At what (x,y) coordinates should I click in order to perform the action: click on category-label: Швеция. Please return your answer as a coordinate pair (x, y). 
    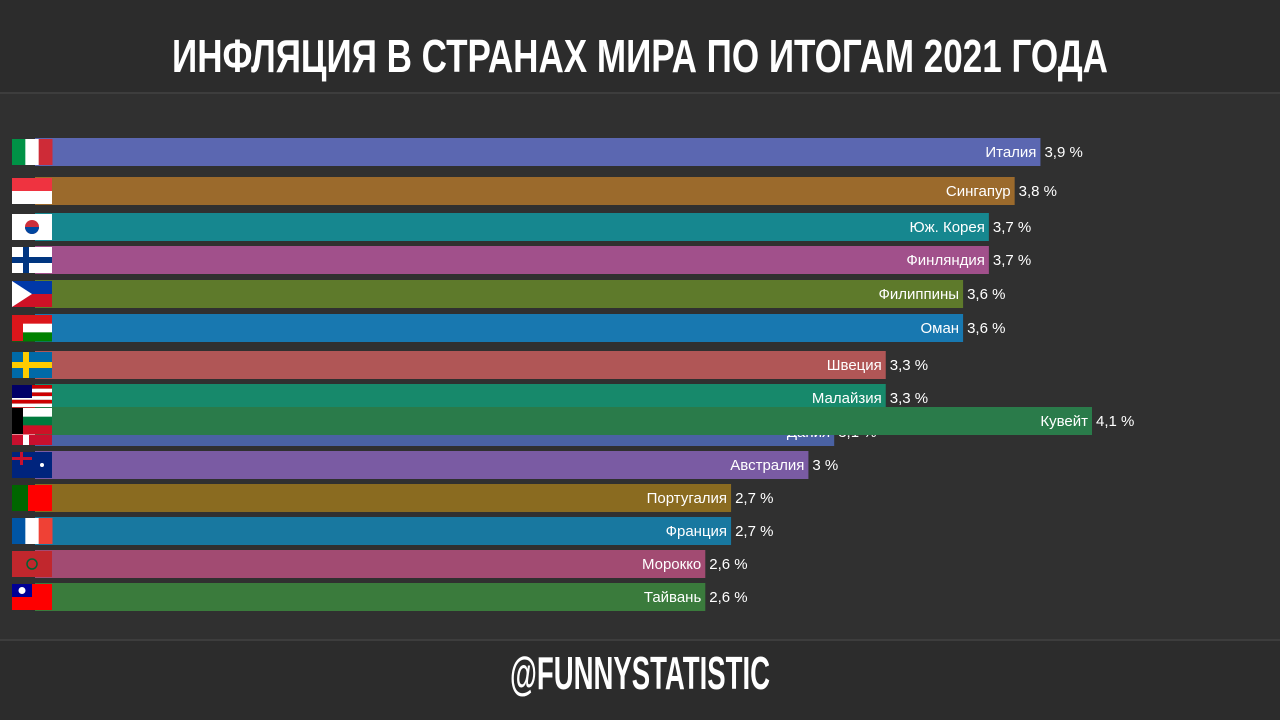
    Looking at the image, I should click on (854, 365).